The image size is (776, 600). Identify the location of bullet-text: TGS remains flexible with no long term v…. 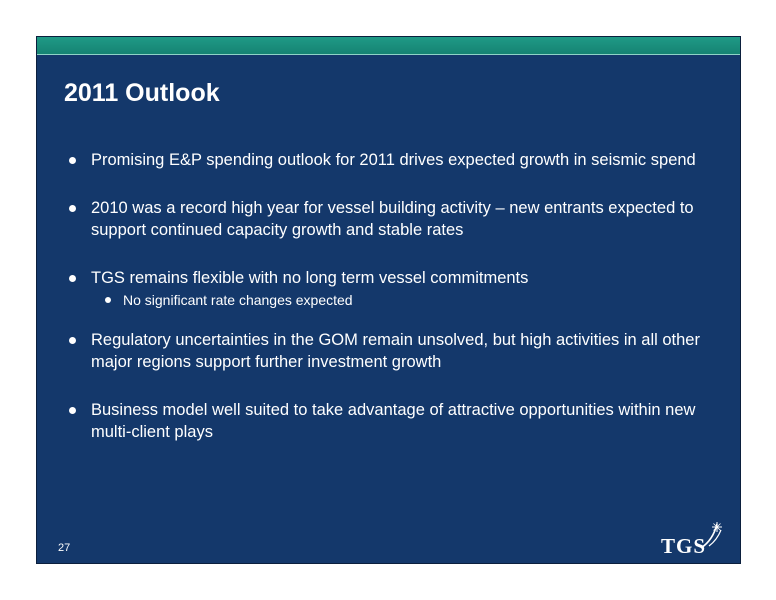
(310, 278).